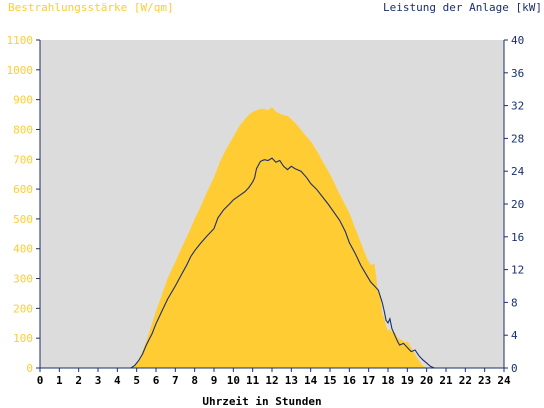 The height and width of the screenshot is (408, 544). What do you see at coordinates (117, 380) in the screenshot?
I see `x-tick-label: 4` at bounding box center [117, 380].